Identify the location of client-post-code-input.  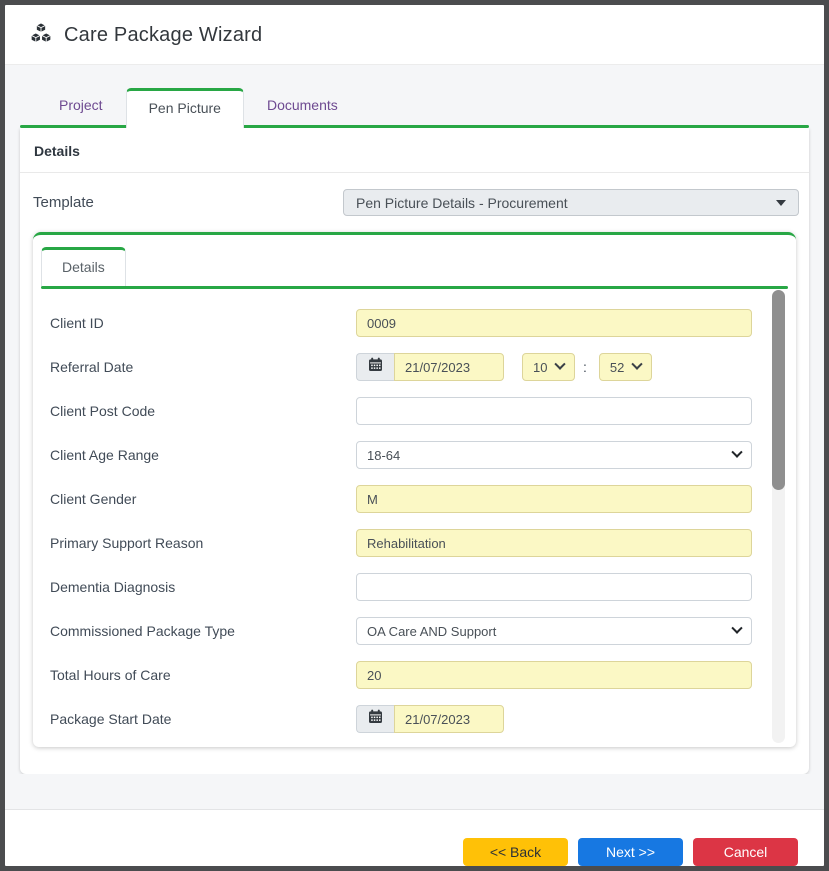
(554, 411).